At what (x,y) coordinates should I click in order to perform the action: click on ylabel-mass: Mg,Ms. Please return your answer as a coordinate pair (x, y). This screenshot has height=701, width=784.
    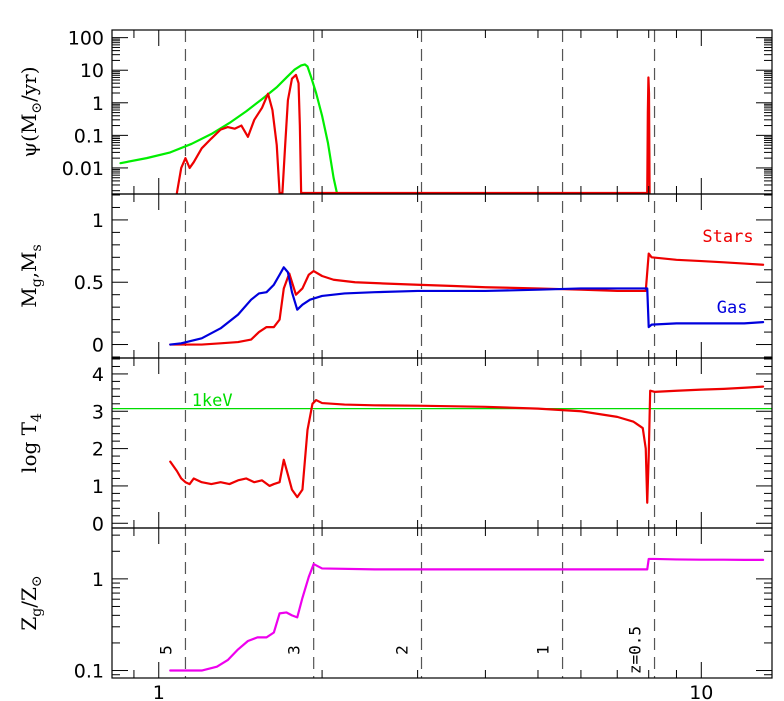
    Looking at the image, I should click on (31, 275).